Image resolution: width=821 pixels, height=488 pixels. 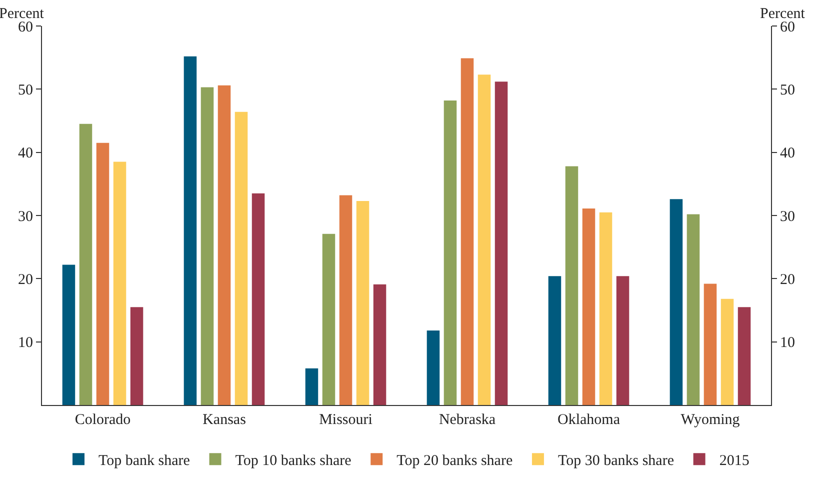 I want to click on y2-axis-title: Percent, so click(x=783, y=14).